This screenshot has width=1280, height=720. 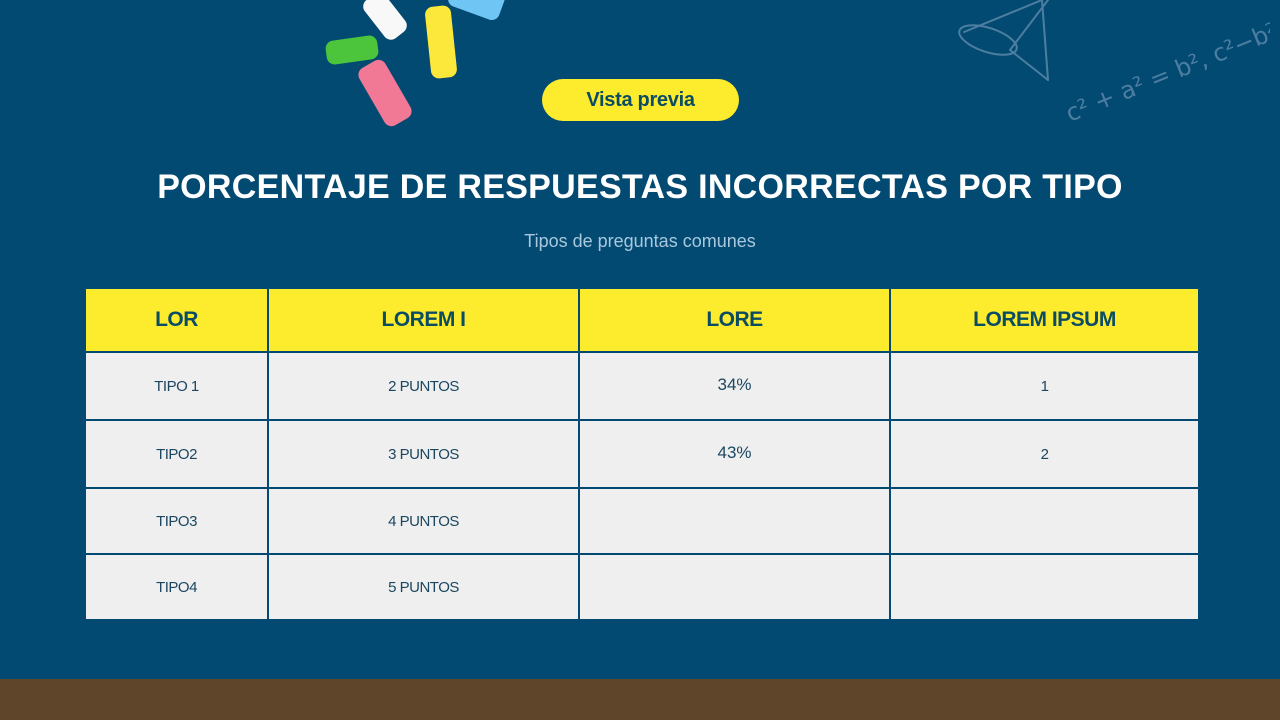 What do you see at coordinates (423, 454) in the screenshot?
I see `table-cell: 3 PUNTOS` at bounding box center [423, 454].